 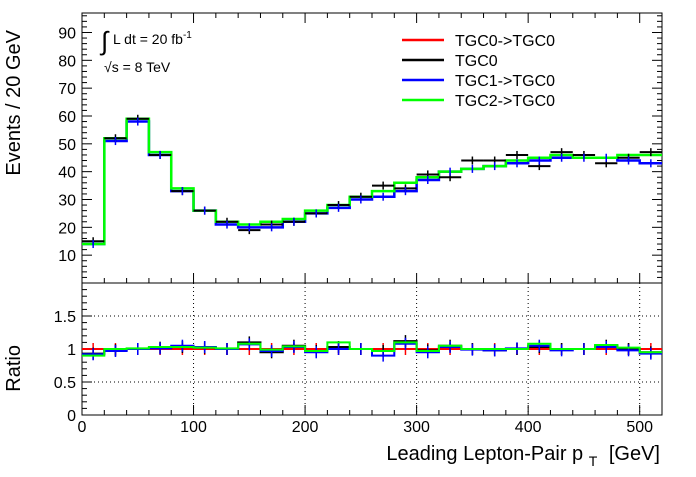 I want to click on x-tick-label: 500, so click(x=639, y=427).